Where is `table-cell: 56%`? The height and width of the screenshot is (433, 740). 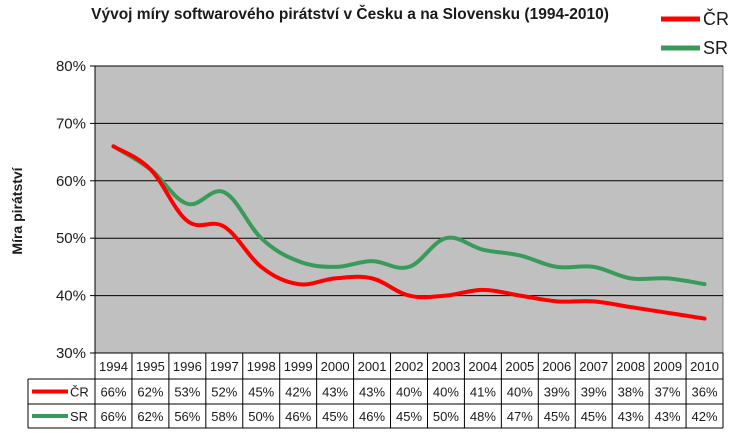
table-cell: 56% is located at coordinates (187, 416).